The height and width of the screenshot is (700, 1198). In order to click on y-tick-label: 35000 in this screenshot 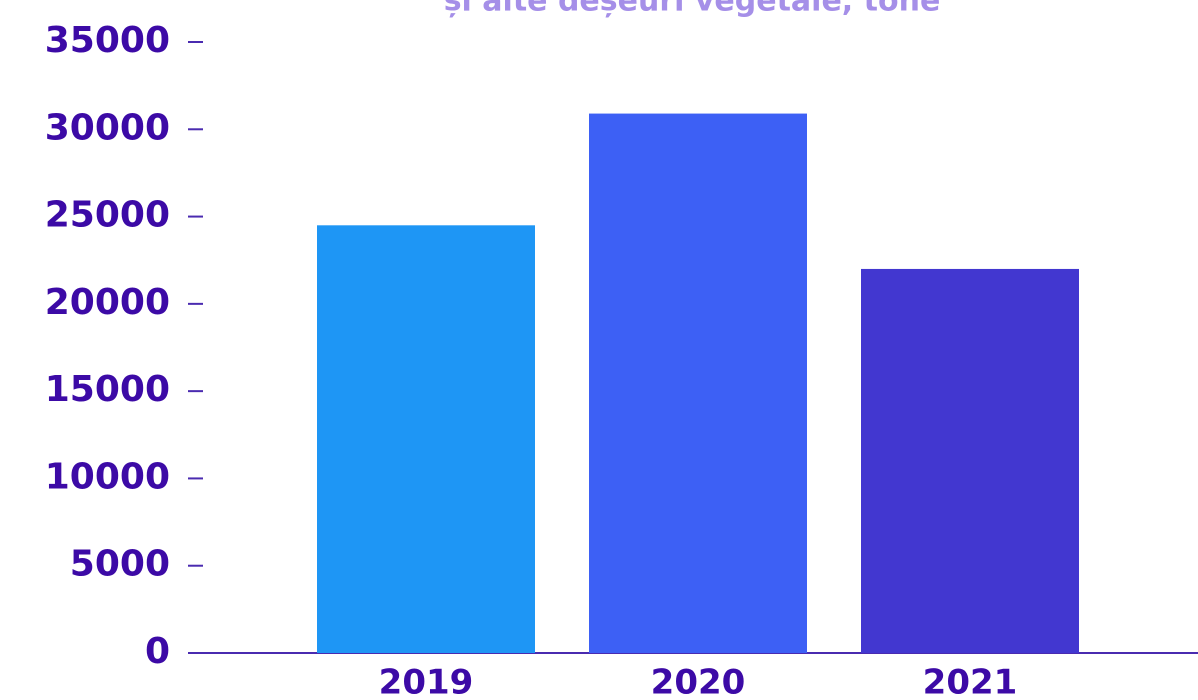, I will do `click(107, 40)`.